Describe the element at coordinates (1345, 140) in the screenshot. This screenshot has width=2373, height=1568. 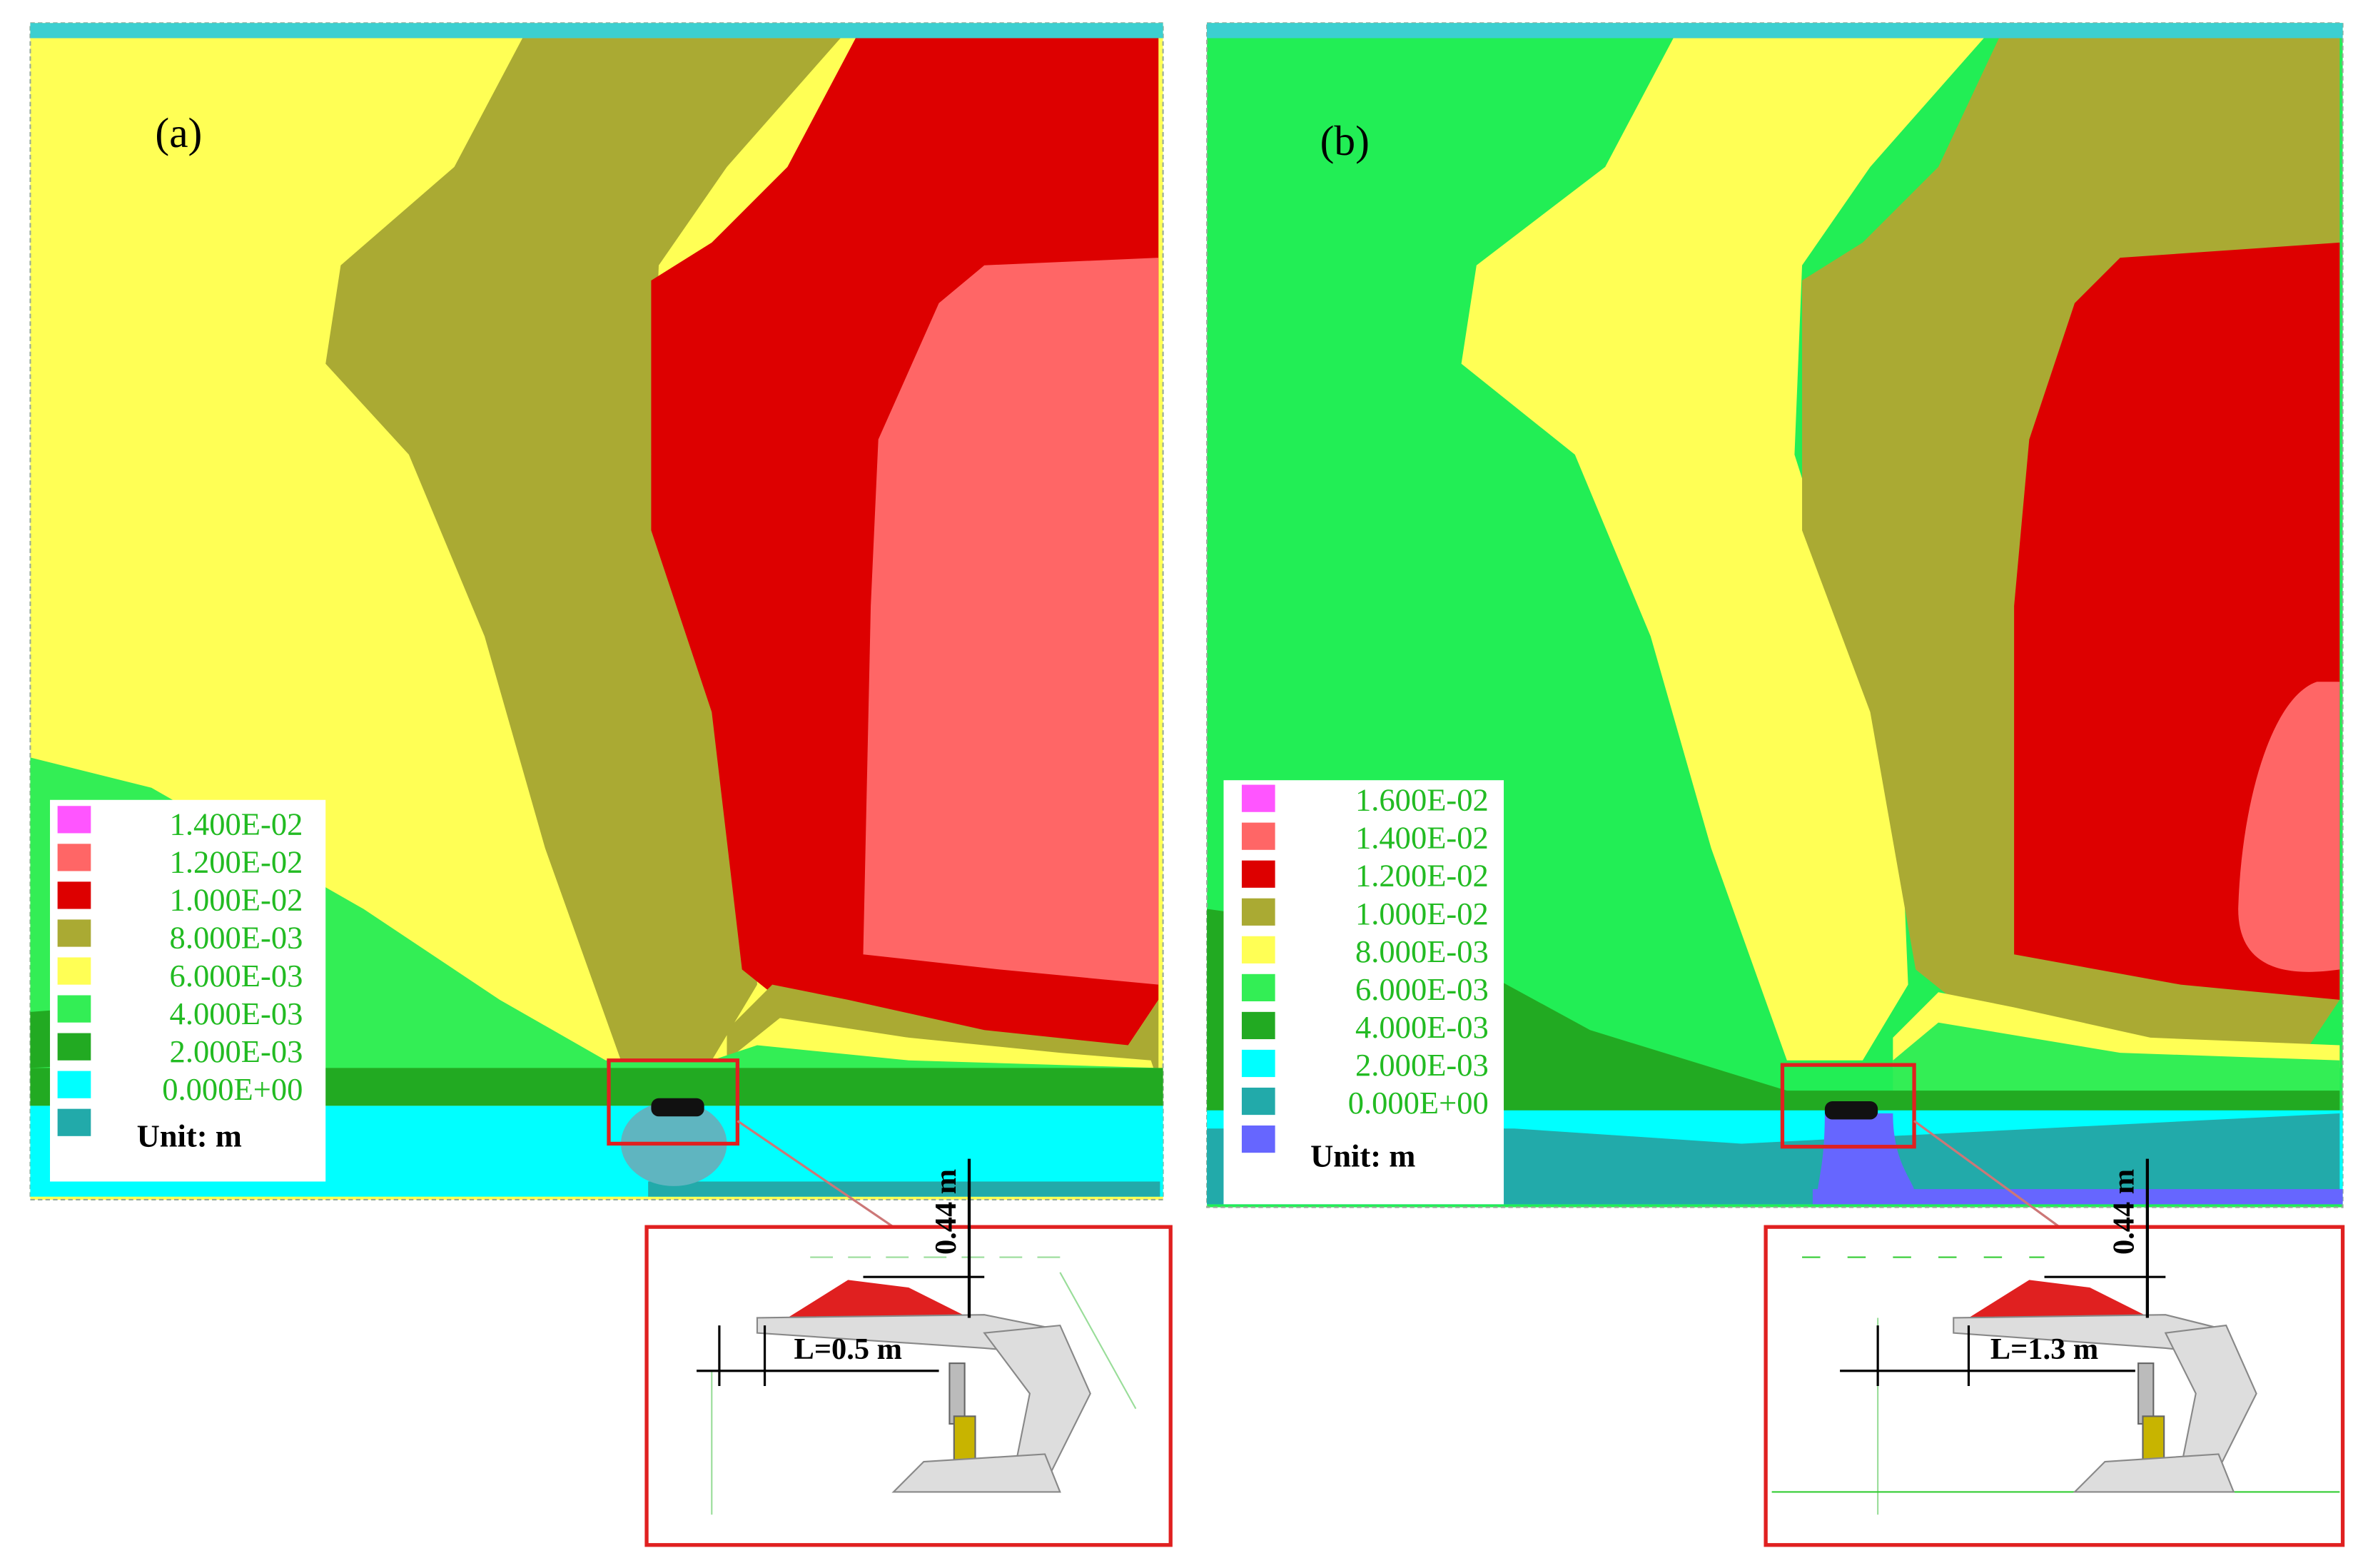
I see `panel-label: (b)` at that location.